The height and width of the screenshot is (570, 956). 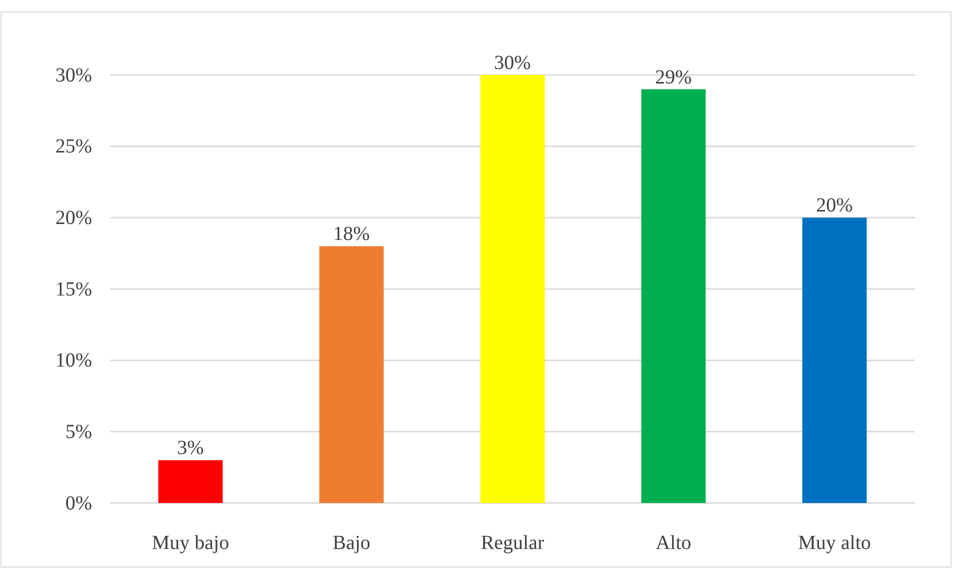 What do you see at coordinates (674, 543) in the screenshot?
I see `x-tick-label: Alto` at bounding box center [674, 543].